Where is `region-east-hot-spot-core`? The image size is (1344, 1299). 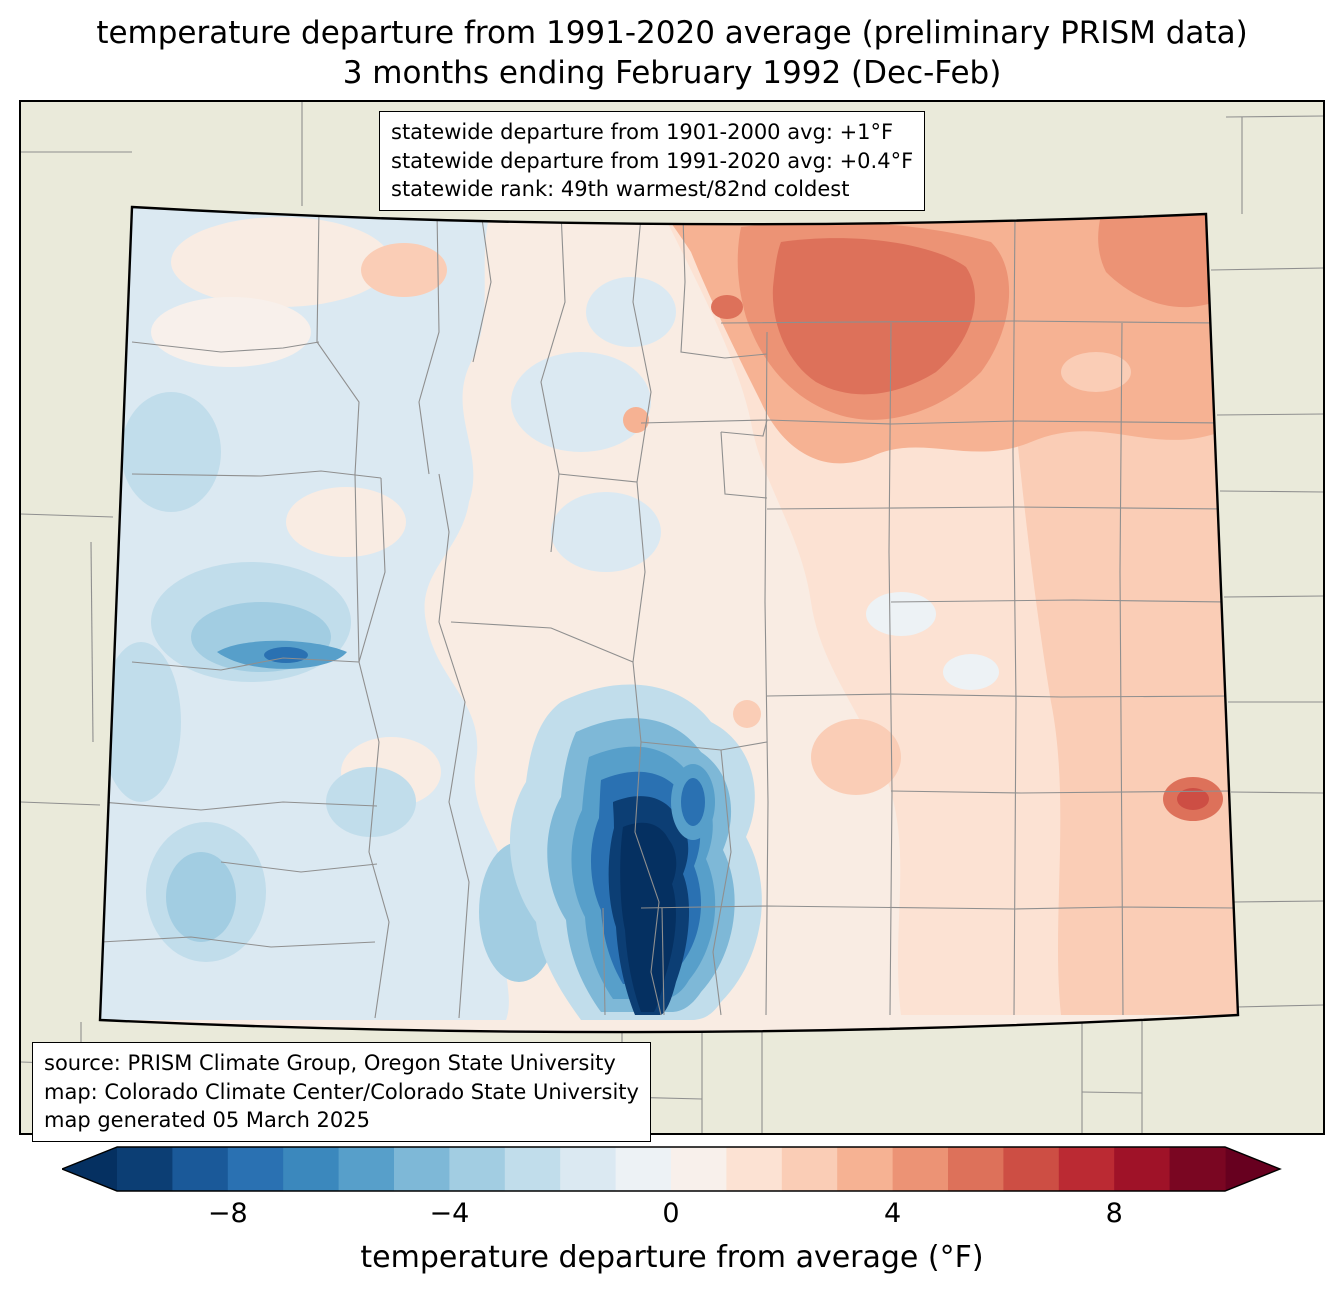 region-east-hot-spot-core is located at coordinates (1193, 799).